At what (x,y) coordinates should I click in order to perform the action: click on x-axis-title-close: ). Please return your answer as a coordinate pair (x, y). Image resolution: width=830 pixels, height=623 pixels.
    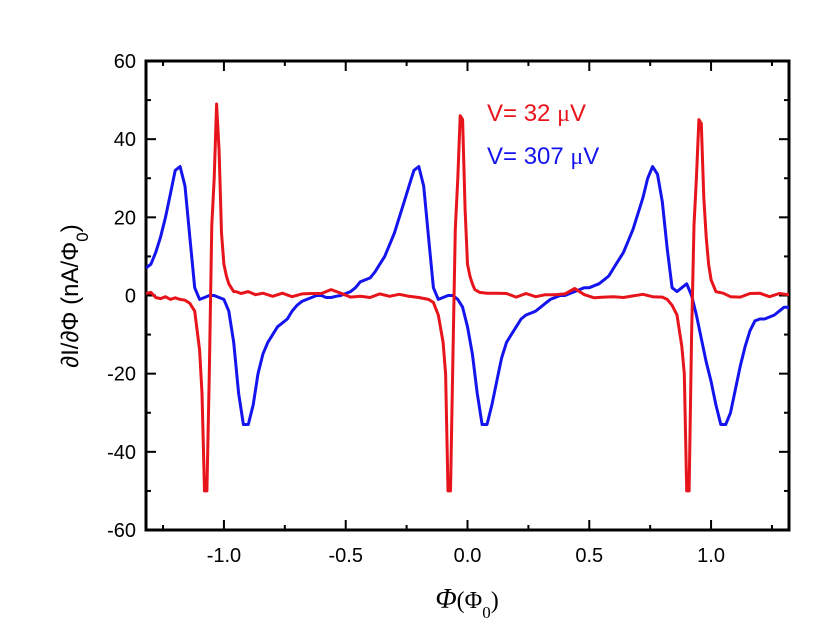
    Looking at the image, I should click on (495, 601).